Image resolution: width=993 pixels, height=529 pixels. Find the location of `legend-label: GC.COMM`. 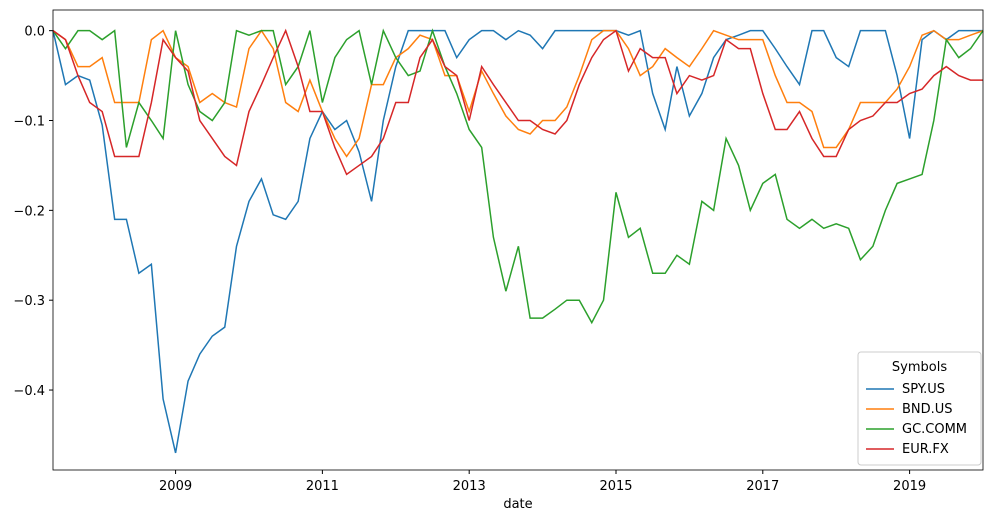

legend-label: GC.COMM is located at coordinates (934, 429).